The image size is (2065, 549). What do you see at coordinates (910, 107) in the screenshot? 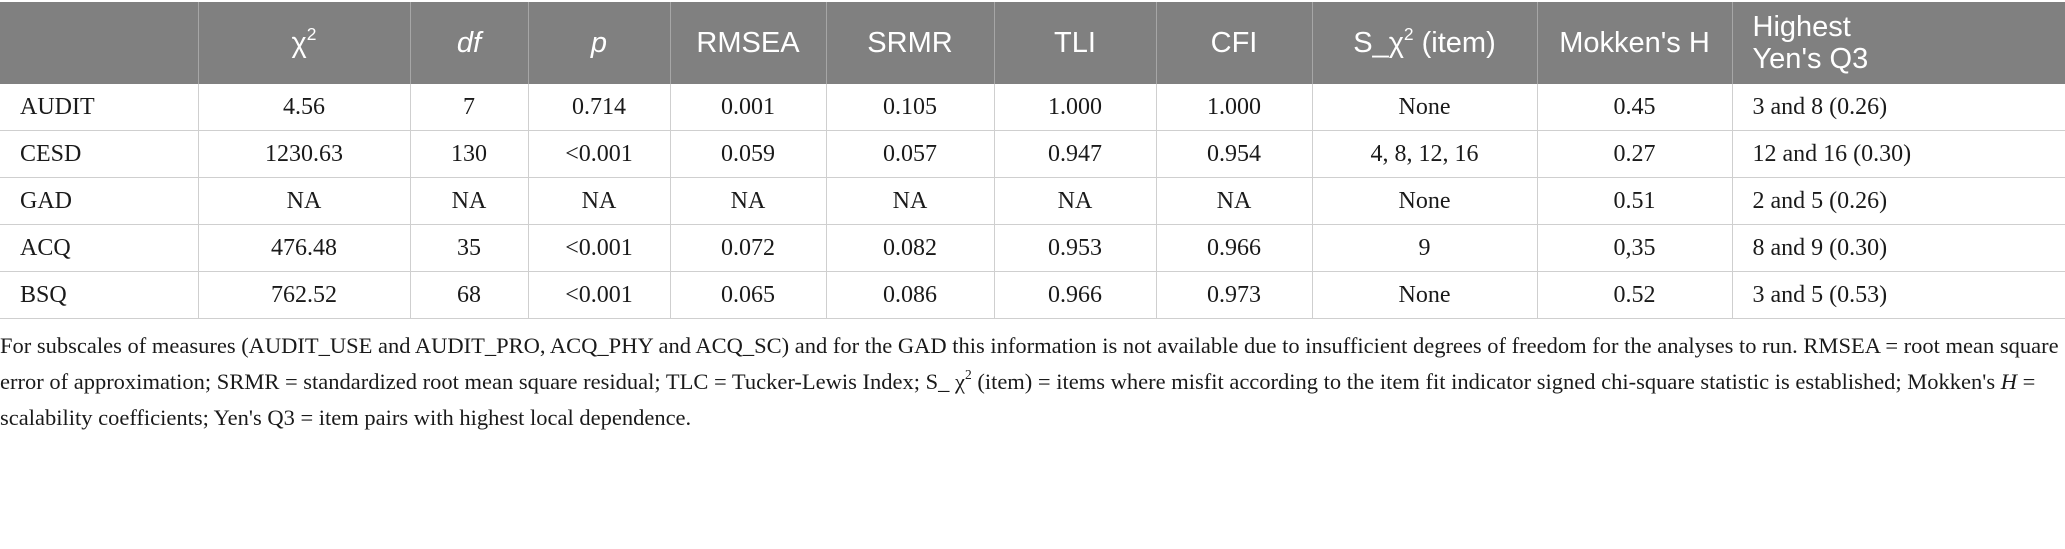
I see `cell-srmr: 0.105` at bounding box center [910, 107].